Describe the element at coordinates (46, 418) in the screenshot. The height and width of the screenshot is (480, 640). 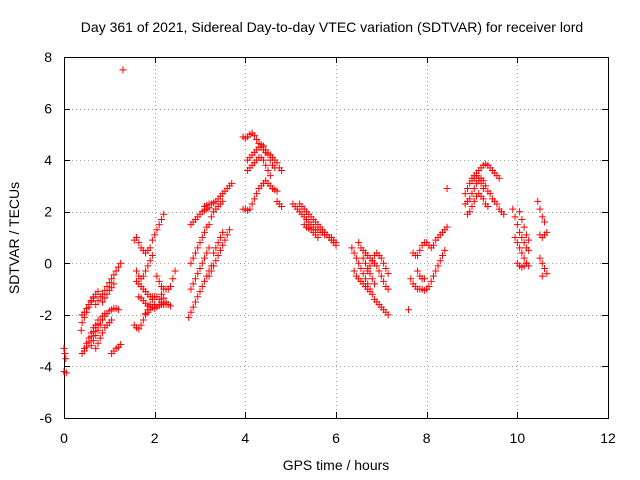
I see `y-tick-label: -6` at that location.